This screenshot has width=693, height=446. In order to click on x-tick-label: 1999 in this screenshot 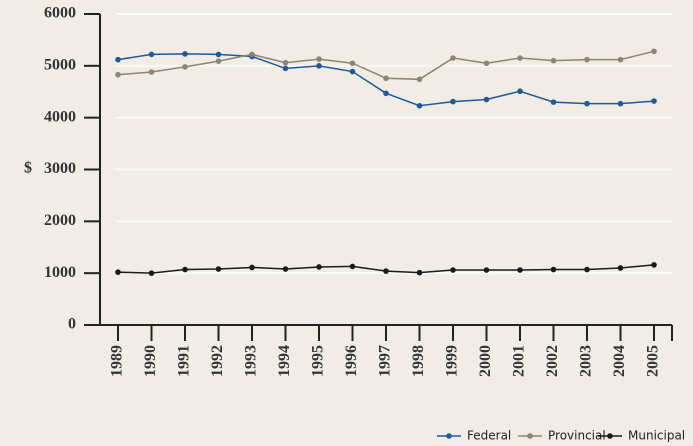, I will do `click(452, 361)`.